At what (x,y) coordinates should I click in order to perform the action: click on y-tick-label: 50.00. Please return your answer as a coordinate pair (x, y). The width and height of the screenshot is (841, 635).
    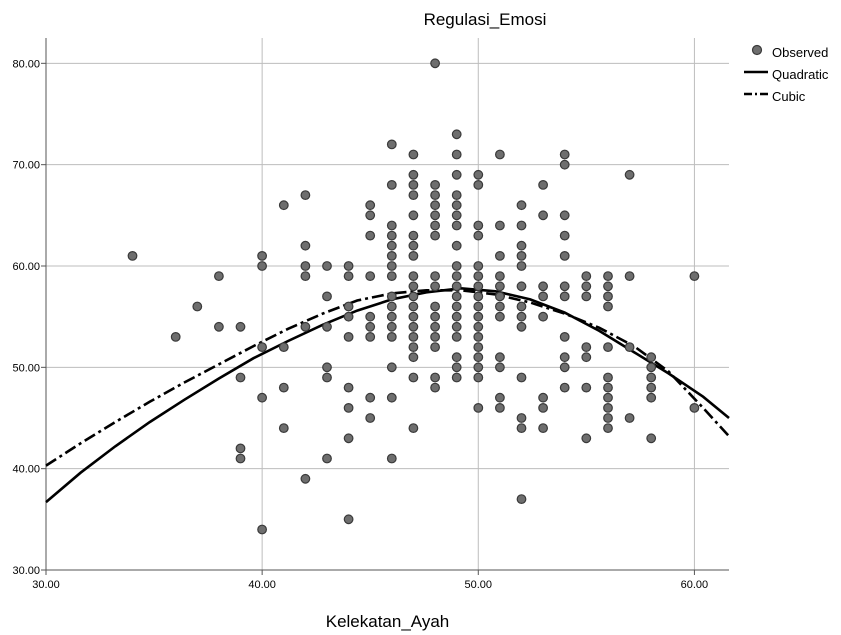
    Looking at the image, I should click on (26, 368).